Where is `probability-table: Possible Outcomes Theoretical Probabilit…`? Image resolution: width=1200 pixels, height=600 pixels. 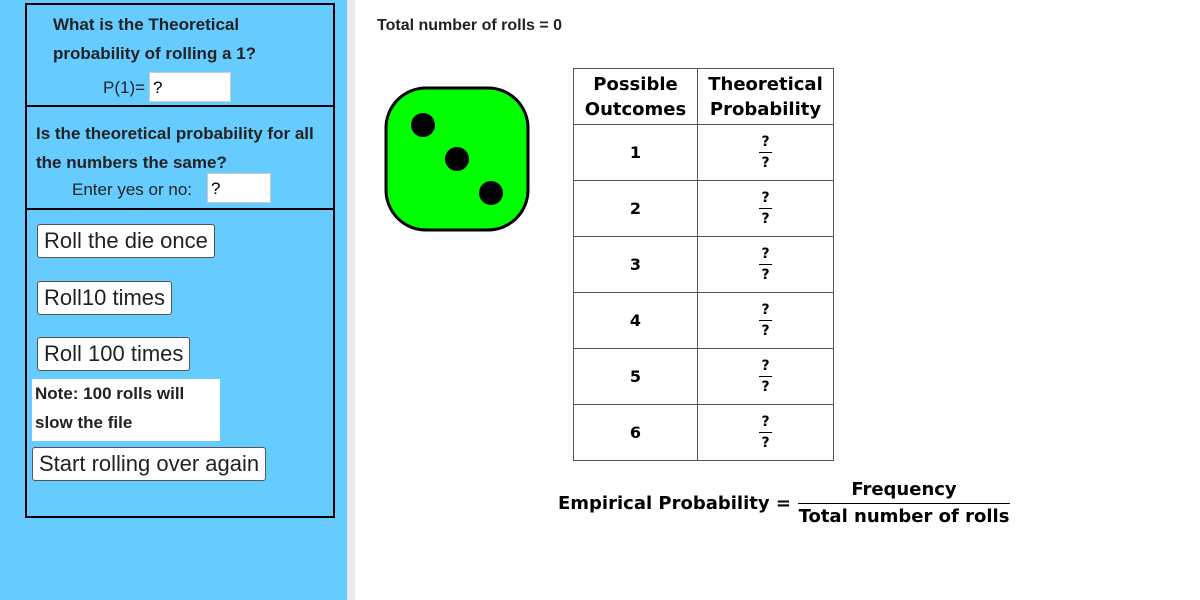
probability-table: Possible Outcomes Theoretical Probabilit… is located at coordinates (703, 264).